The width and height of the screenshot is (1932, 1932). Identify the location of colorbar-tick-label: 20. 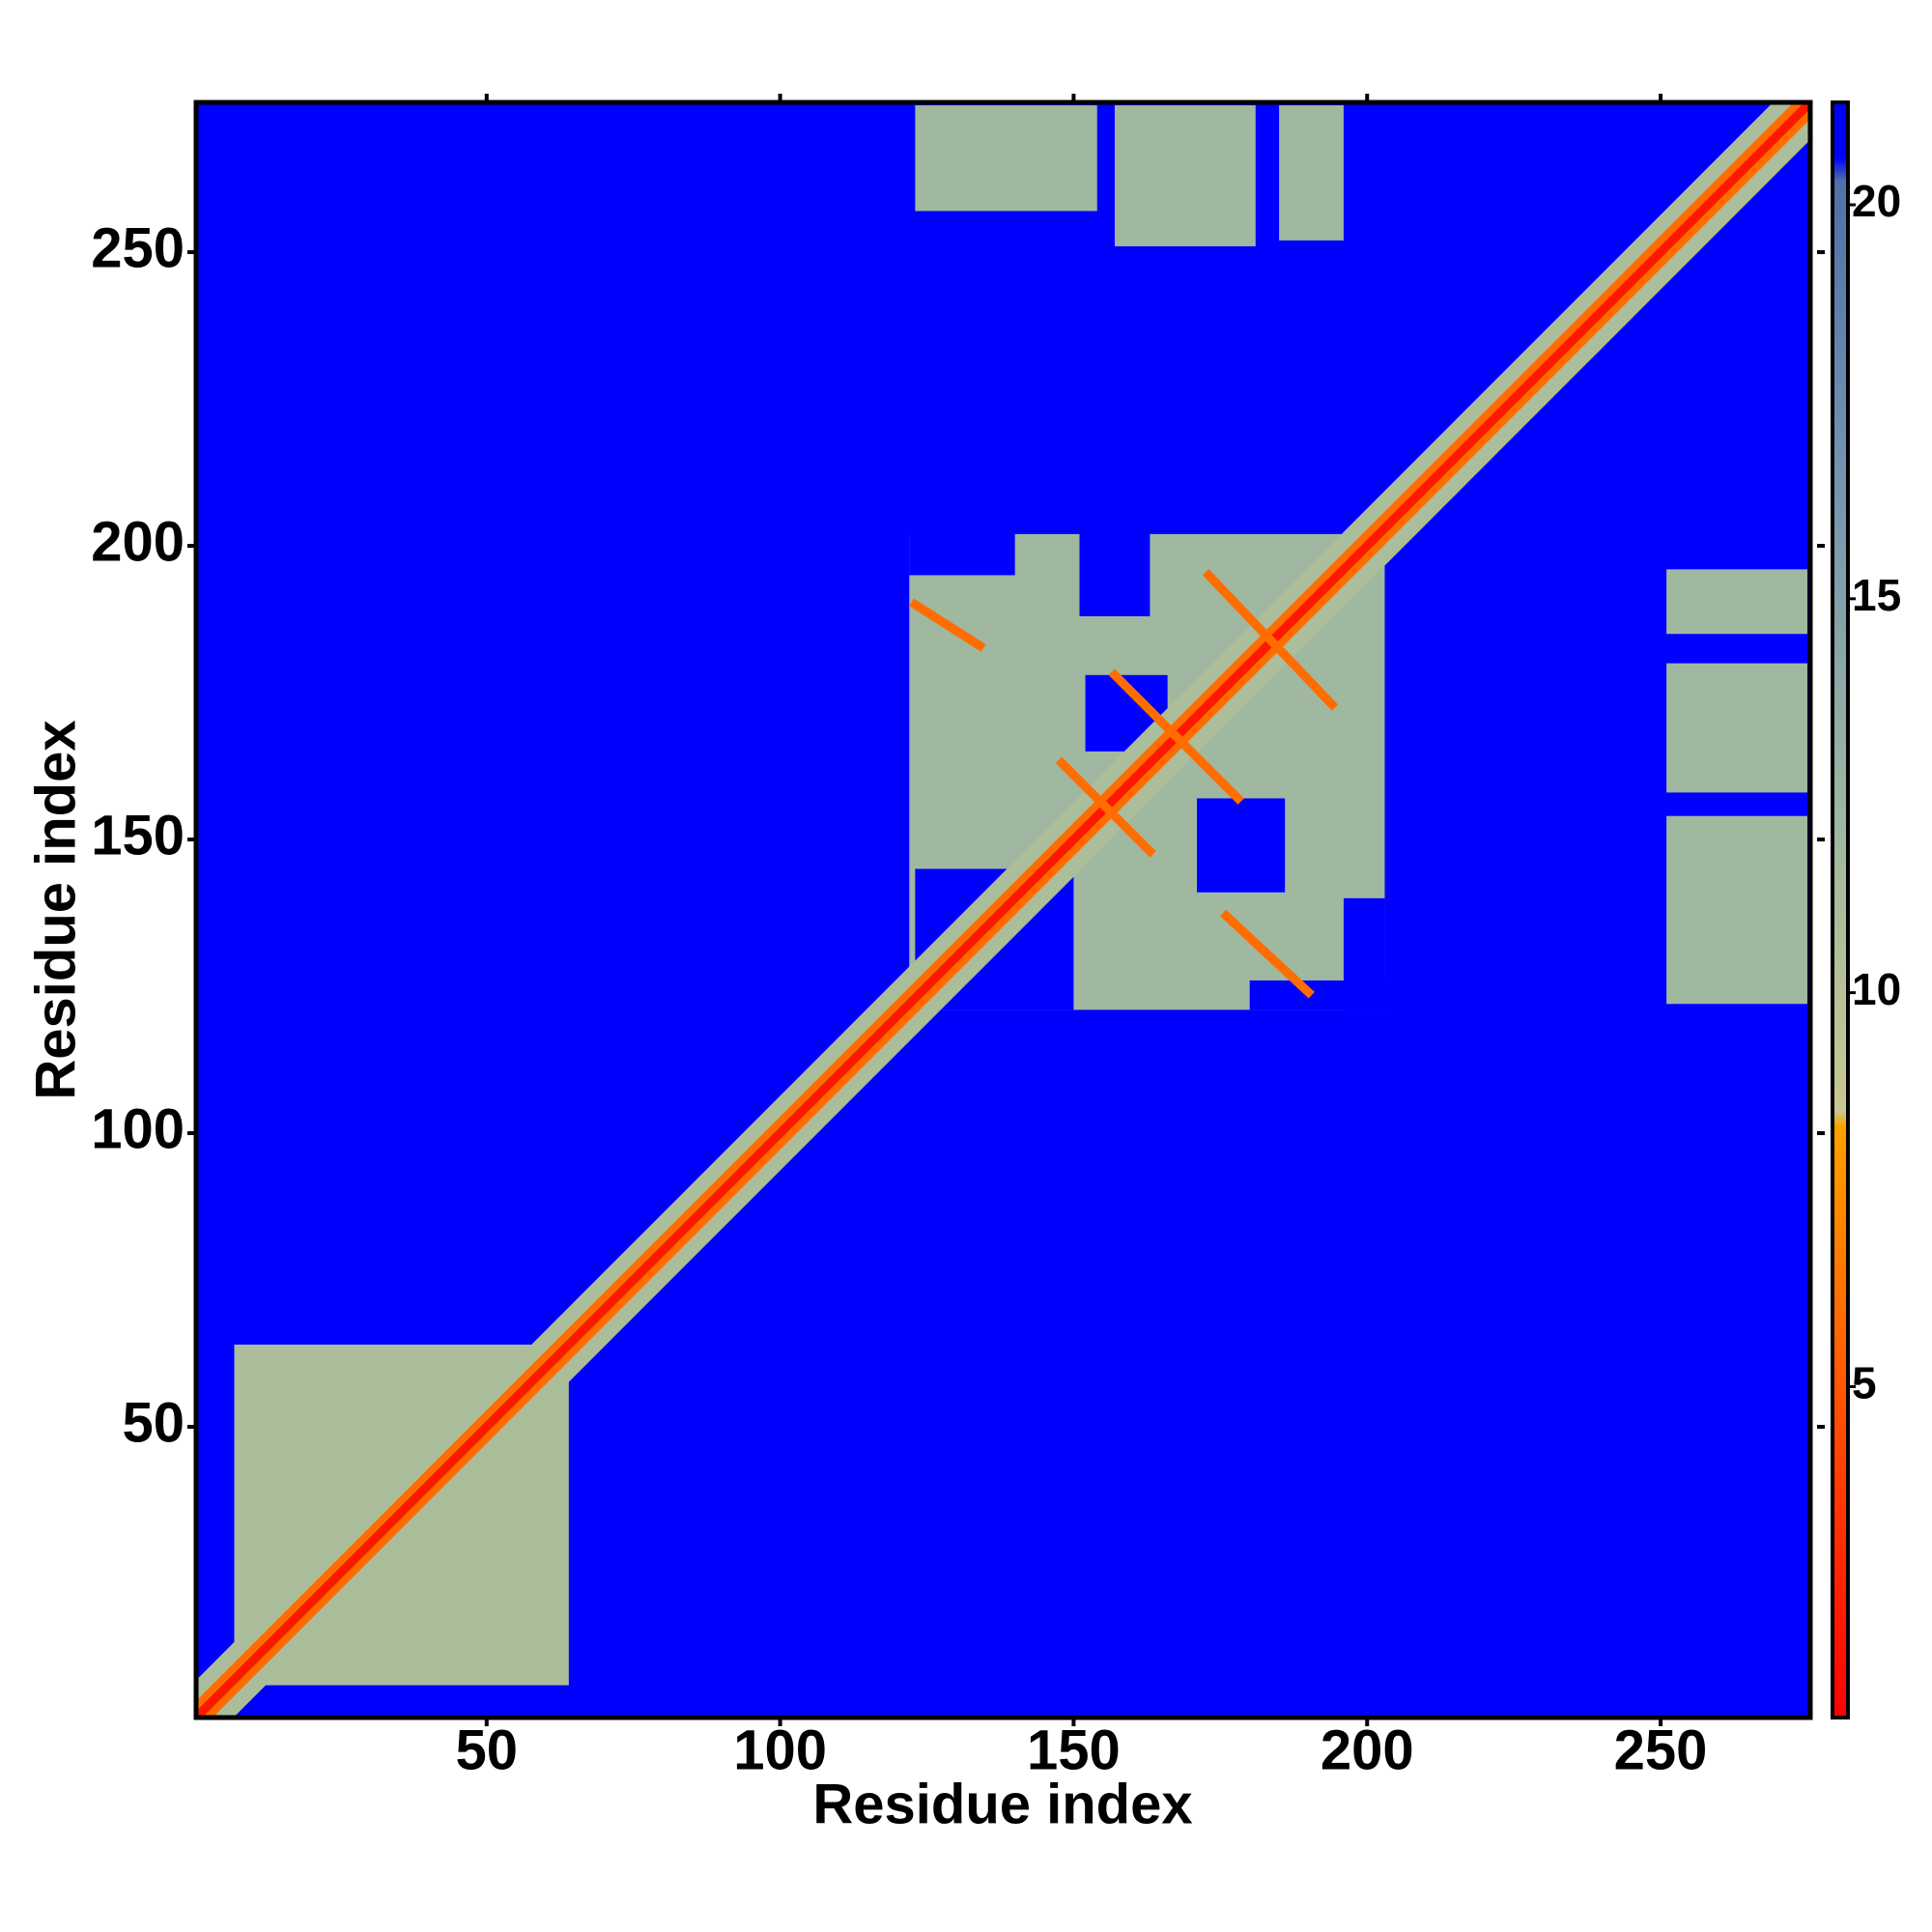
(1876, 201).